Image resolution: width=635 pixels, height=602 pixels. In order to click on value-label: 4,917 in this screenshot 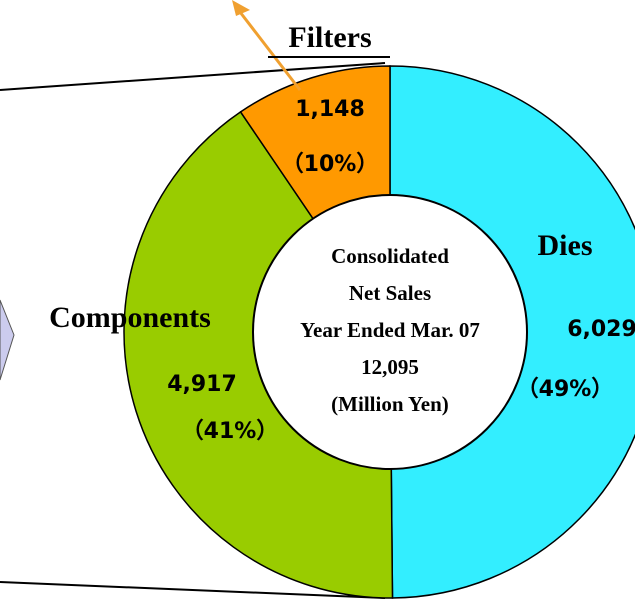, I will do `click(202, 384)`.